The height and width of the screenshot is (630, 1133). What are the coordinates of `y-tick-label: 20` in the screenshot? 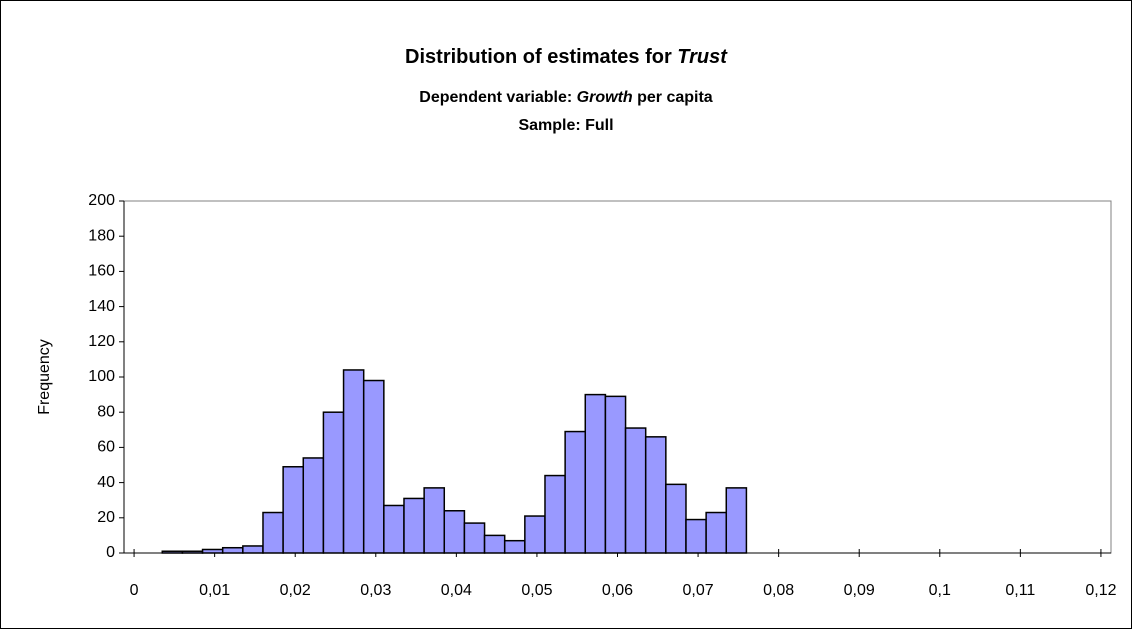 It's located at (106, 517).